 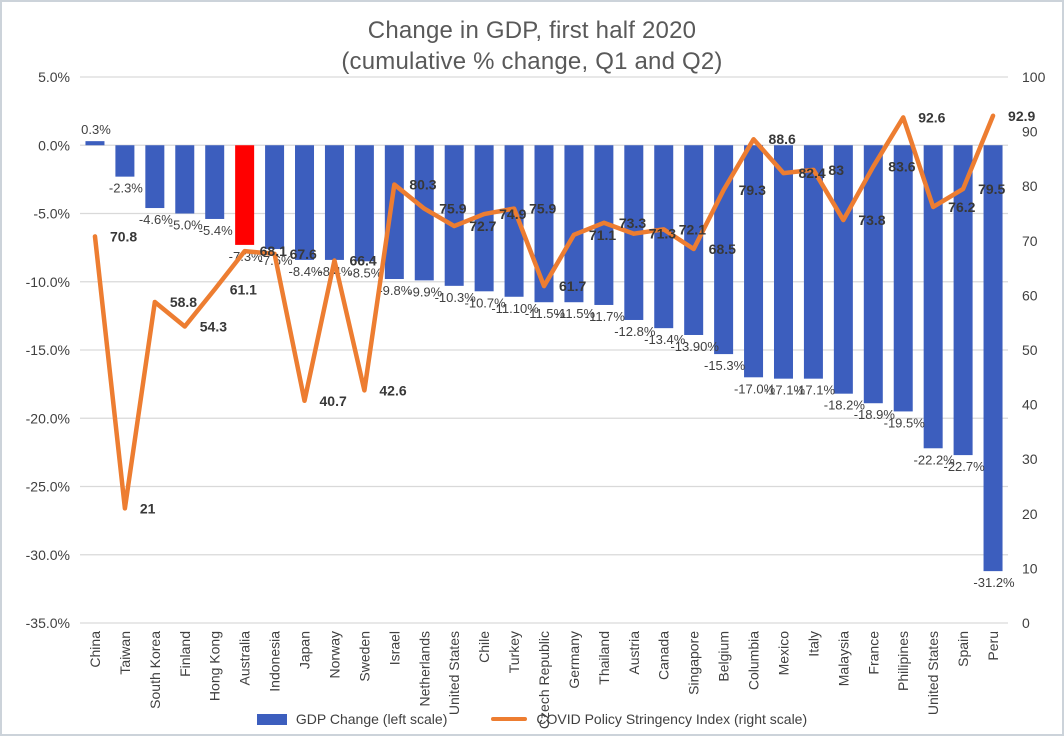 I want to click on line-label-netherlands-11: 75.9, so click(x=452, y=209).